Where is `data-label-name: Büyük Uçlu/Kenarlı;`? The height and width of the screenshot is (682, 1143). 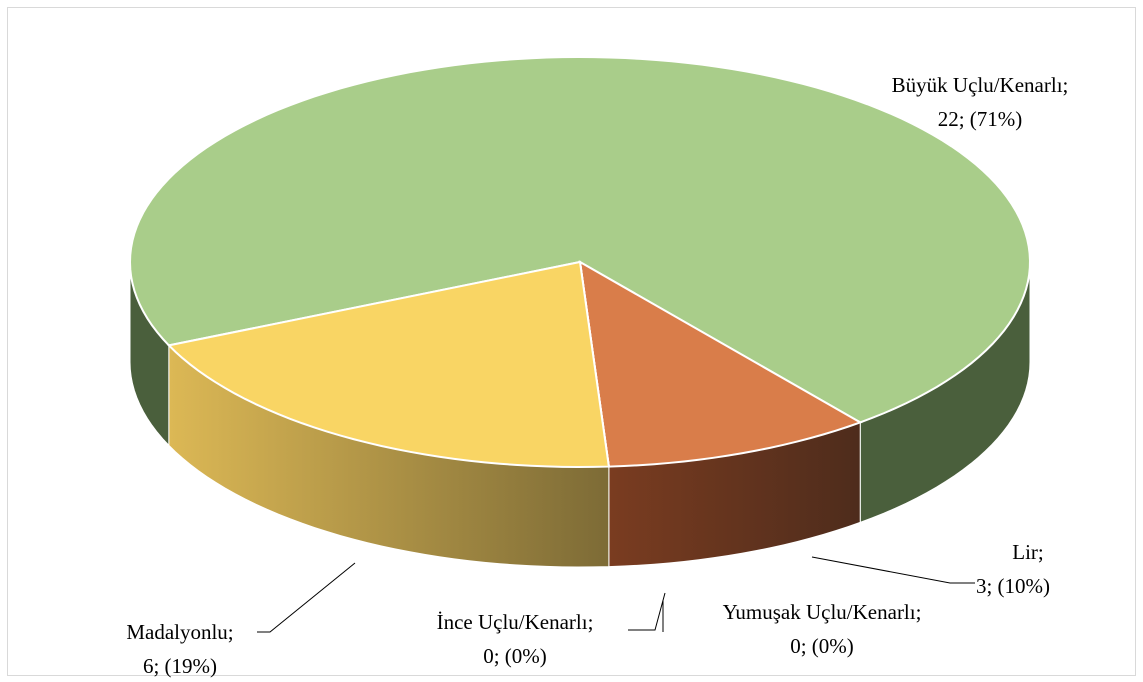
data-label-name: Büyük Uçlu/Kenarlı; is located at coordinates (980, 85).